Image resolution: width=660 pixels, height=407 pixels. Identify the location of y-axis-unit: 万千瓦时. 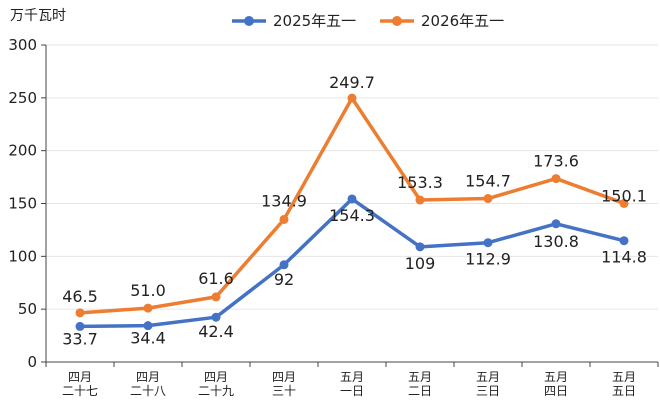
(38, 16).